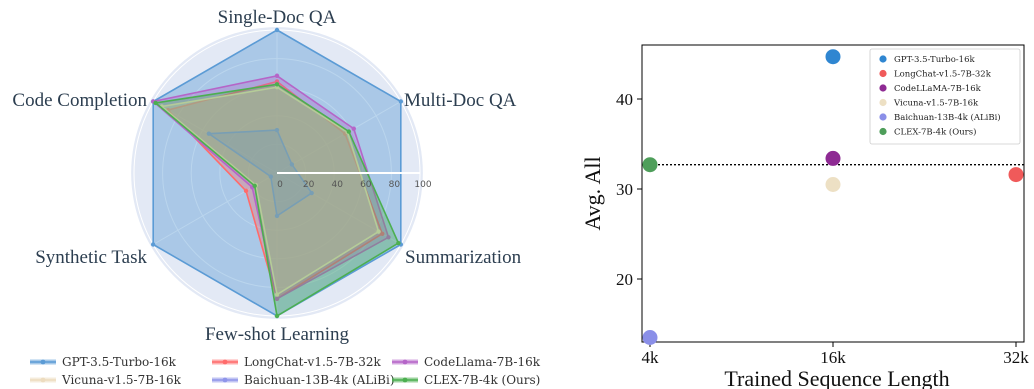 This screenshot has width=1034, height=389. I want to click on radar-series-clex-7b-4k-ours, so click(277, 200).